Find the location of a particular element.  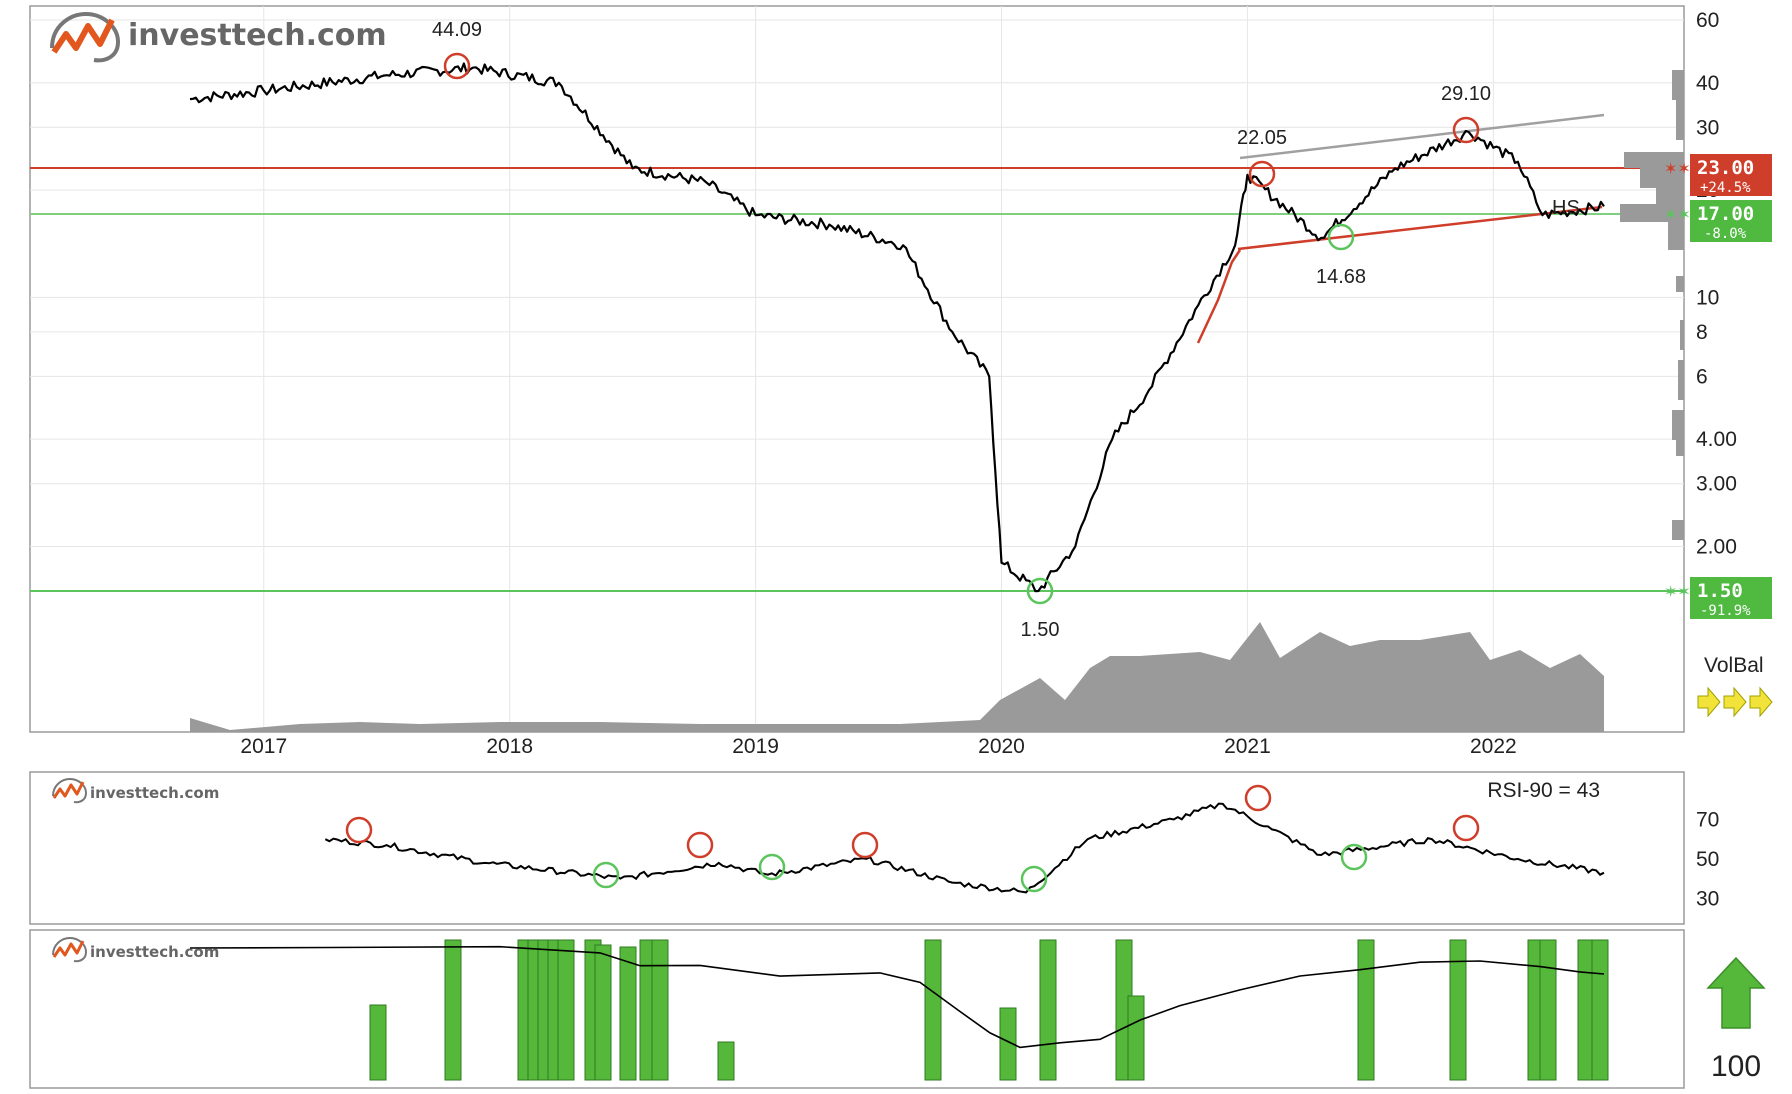

signal-panel-frame is located at coordinates (857, 1009).